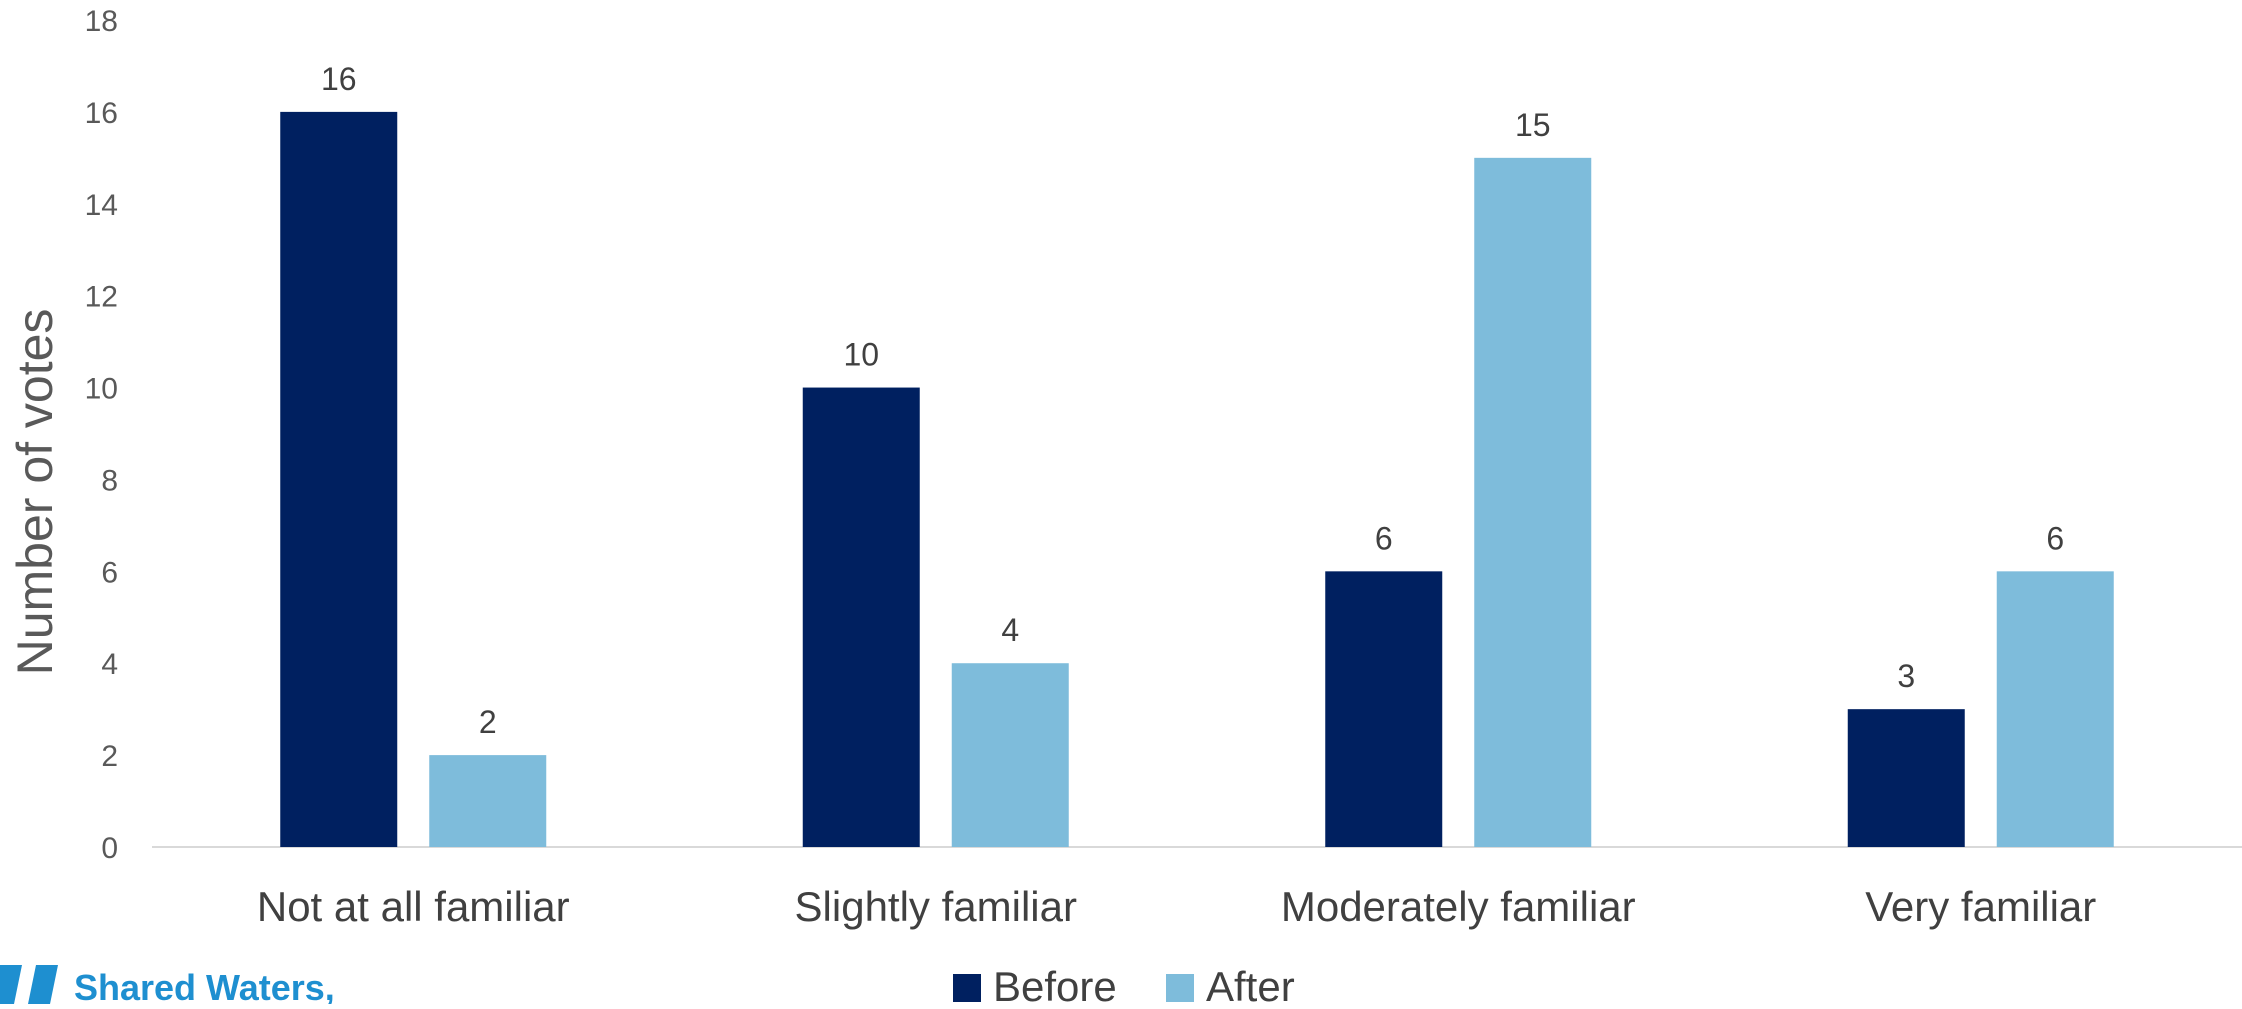  Describe the element at coordinates (109, 664) in the screenshot. I see `y-tick-label: 4` at that location.